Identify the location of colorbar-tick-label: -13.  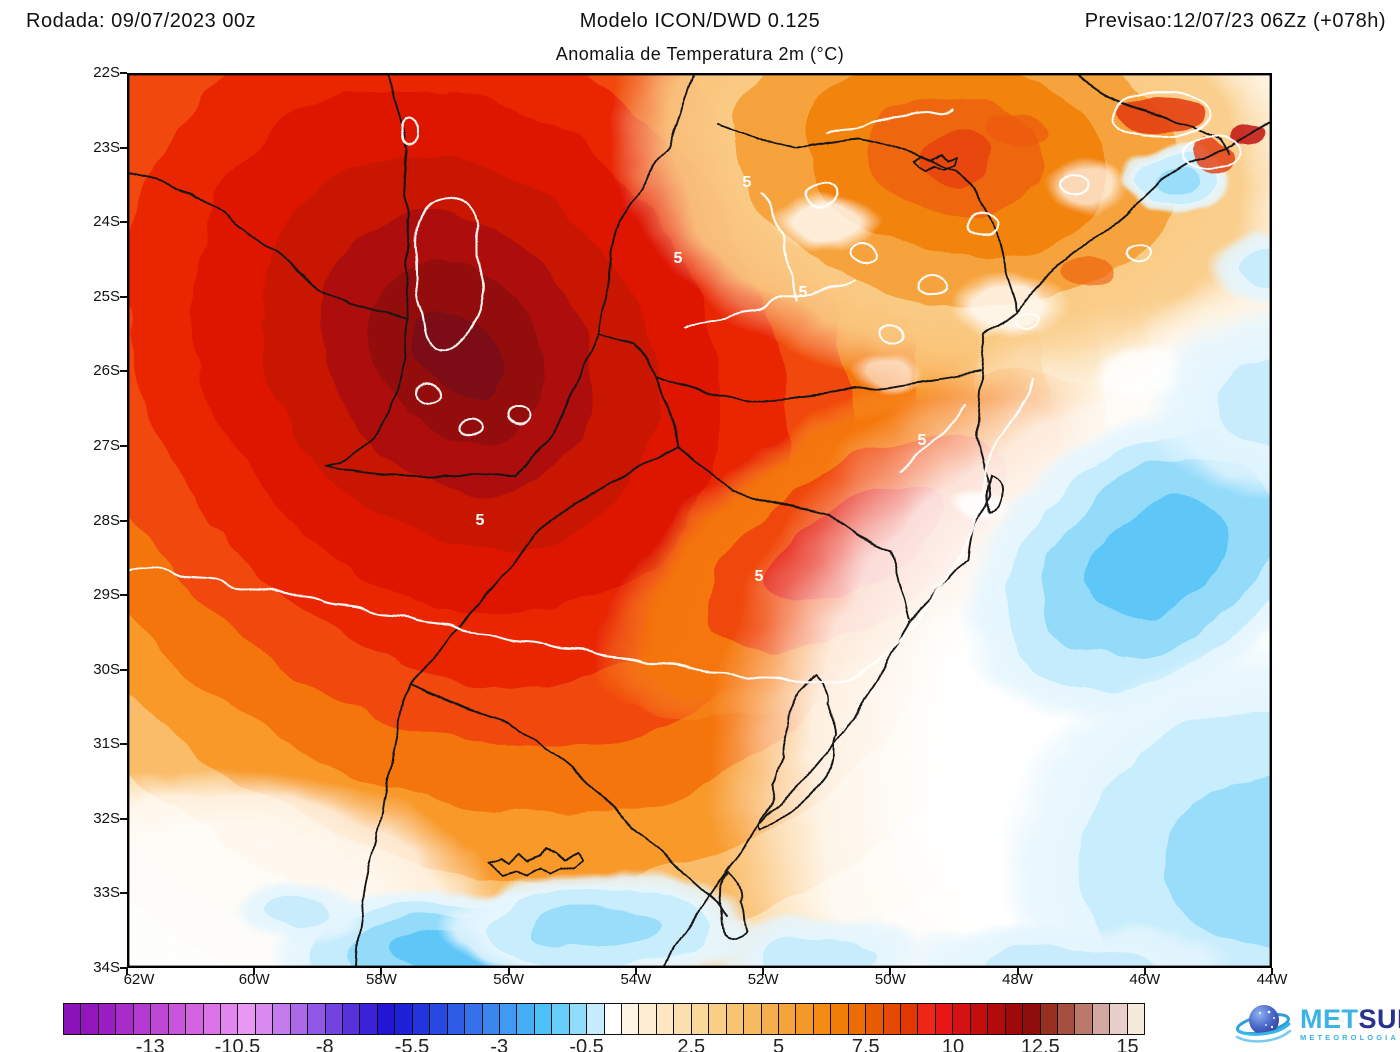
(150, 1044).